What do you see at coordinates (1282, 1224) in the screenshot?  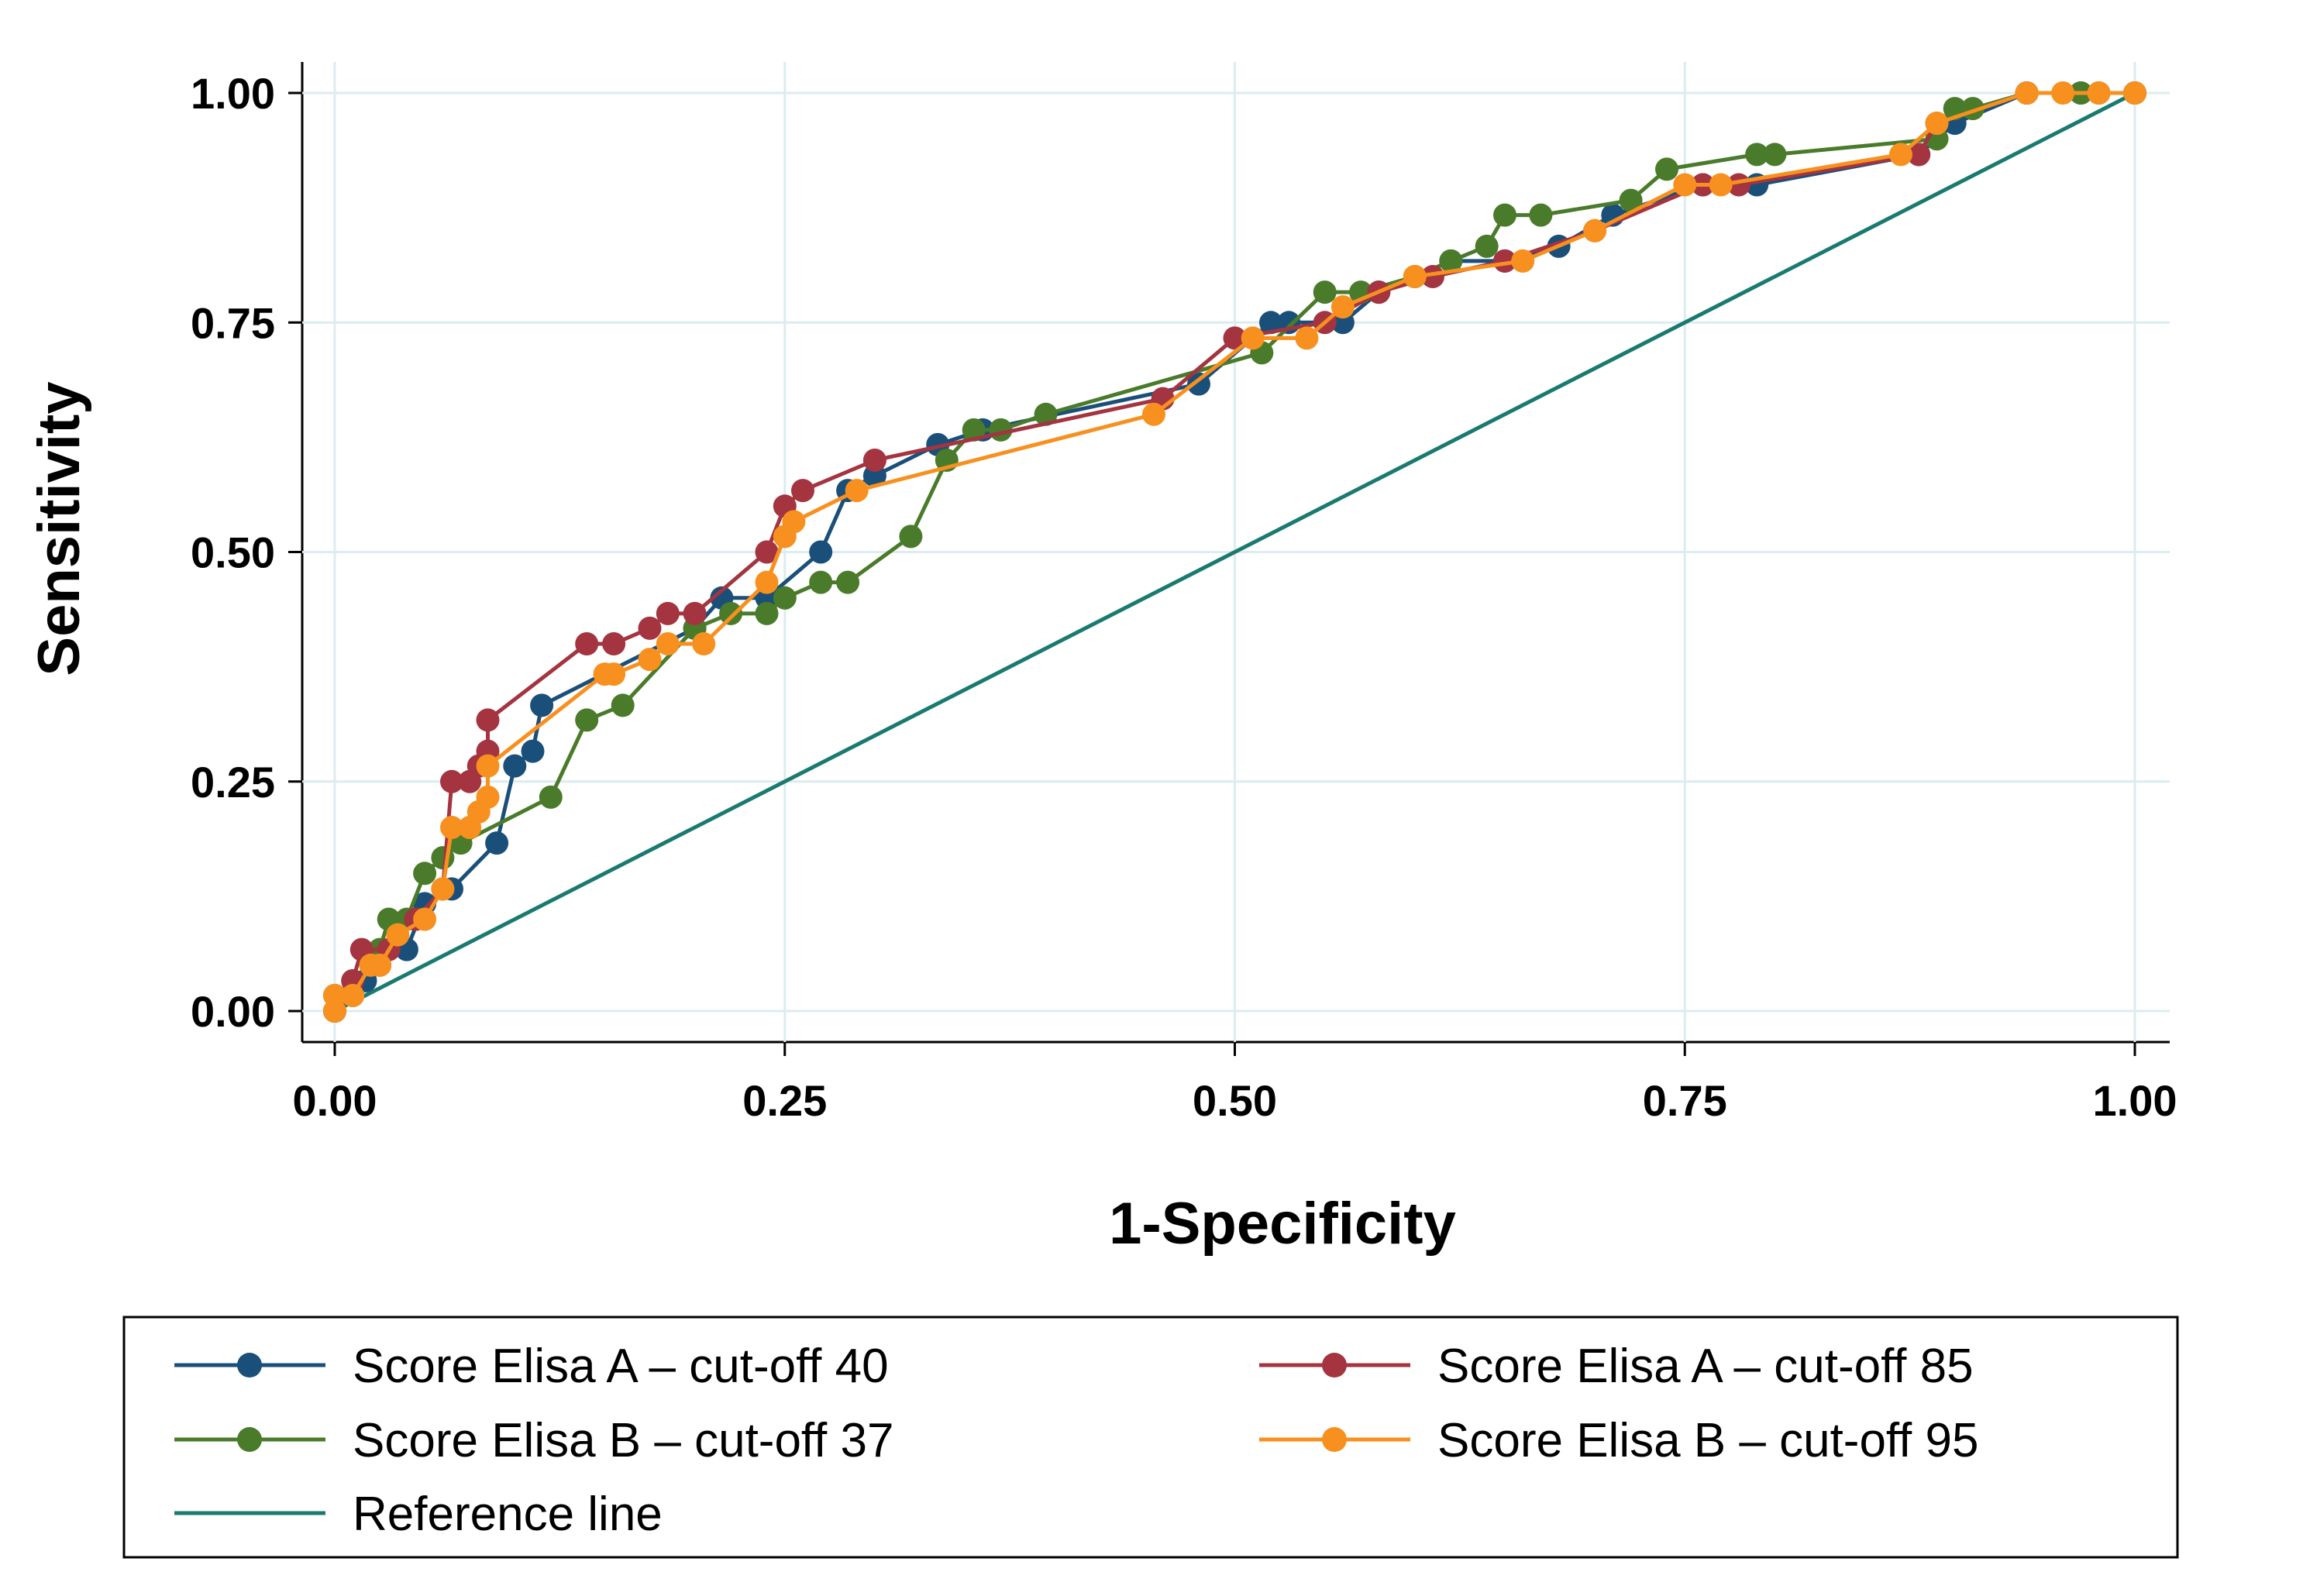 I see `x-axis-title: 1-Specificity` at bounding box center [1282, 1224].